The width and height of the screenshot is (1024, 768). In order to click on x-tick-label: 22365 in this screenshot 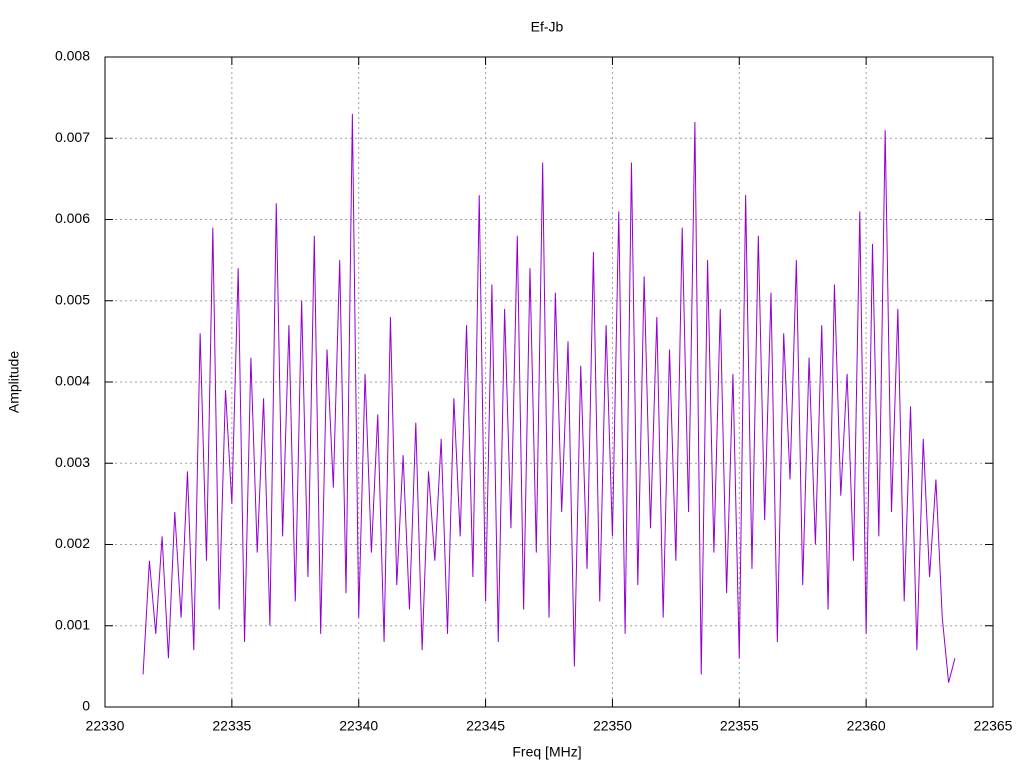, I will do `click(993, 726)`.